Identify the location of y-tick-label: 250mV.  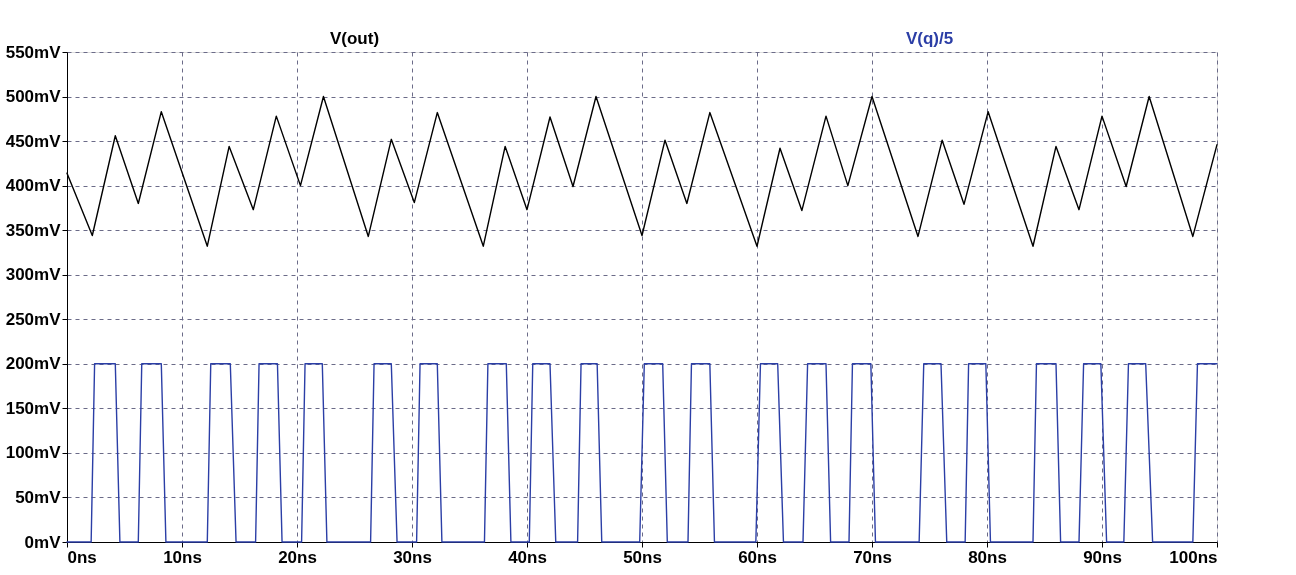
(33, 319).